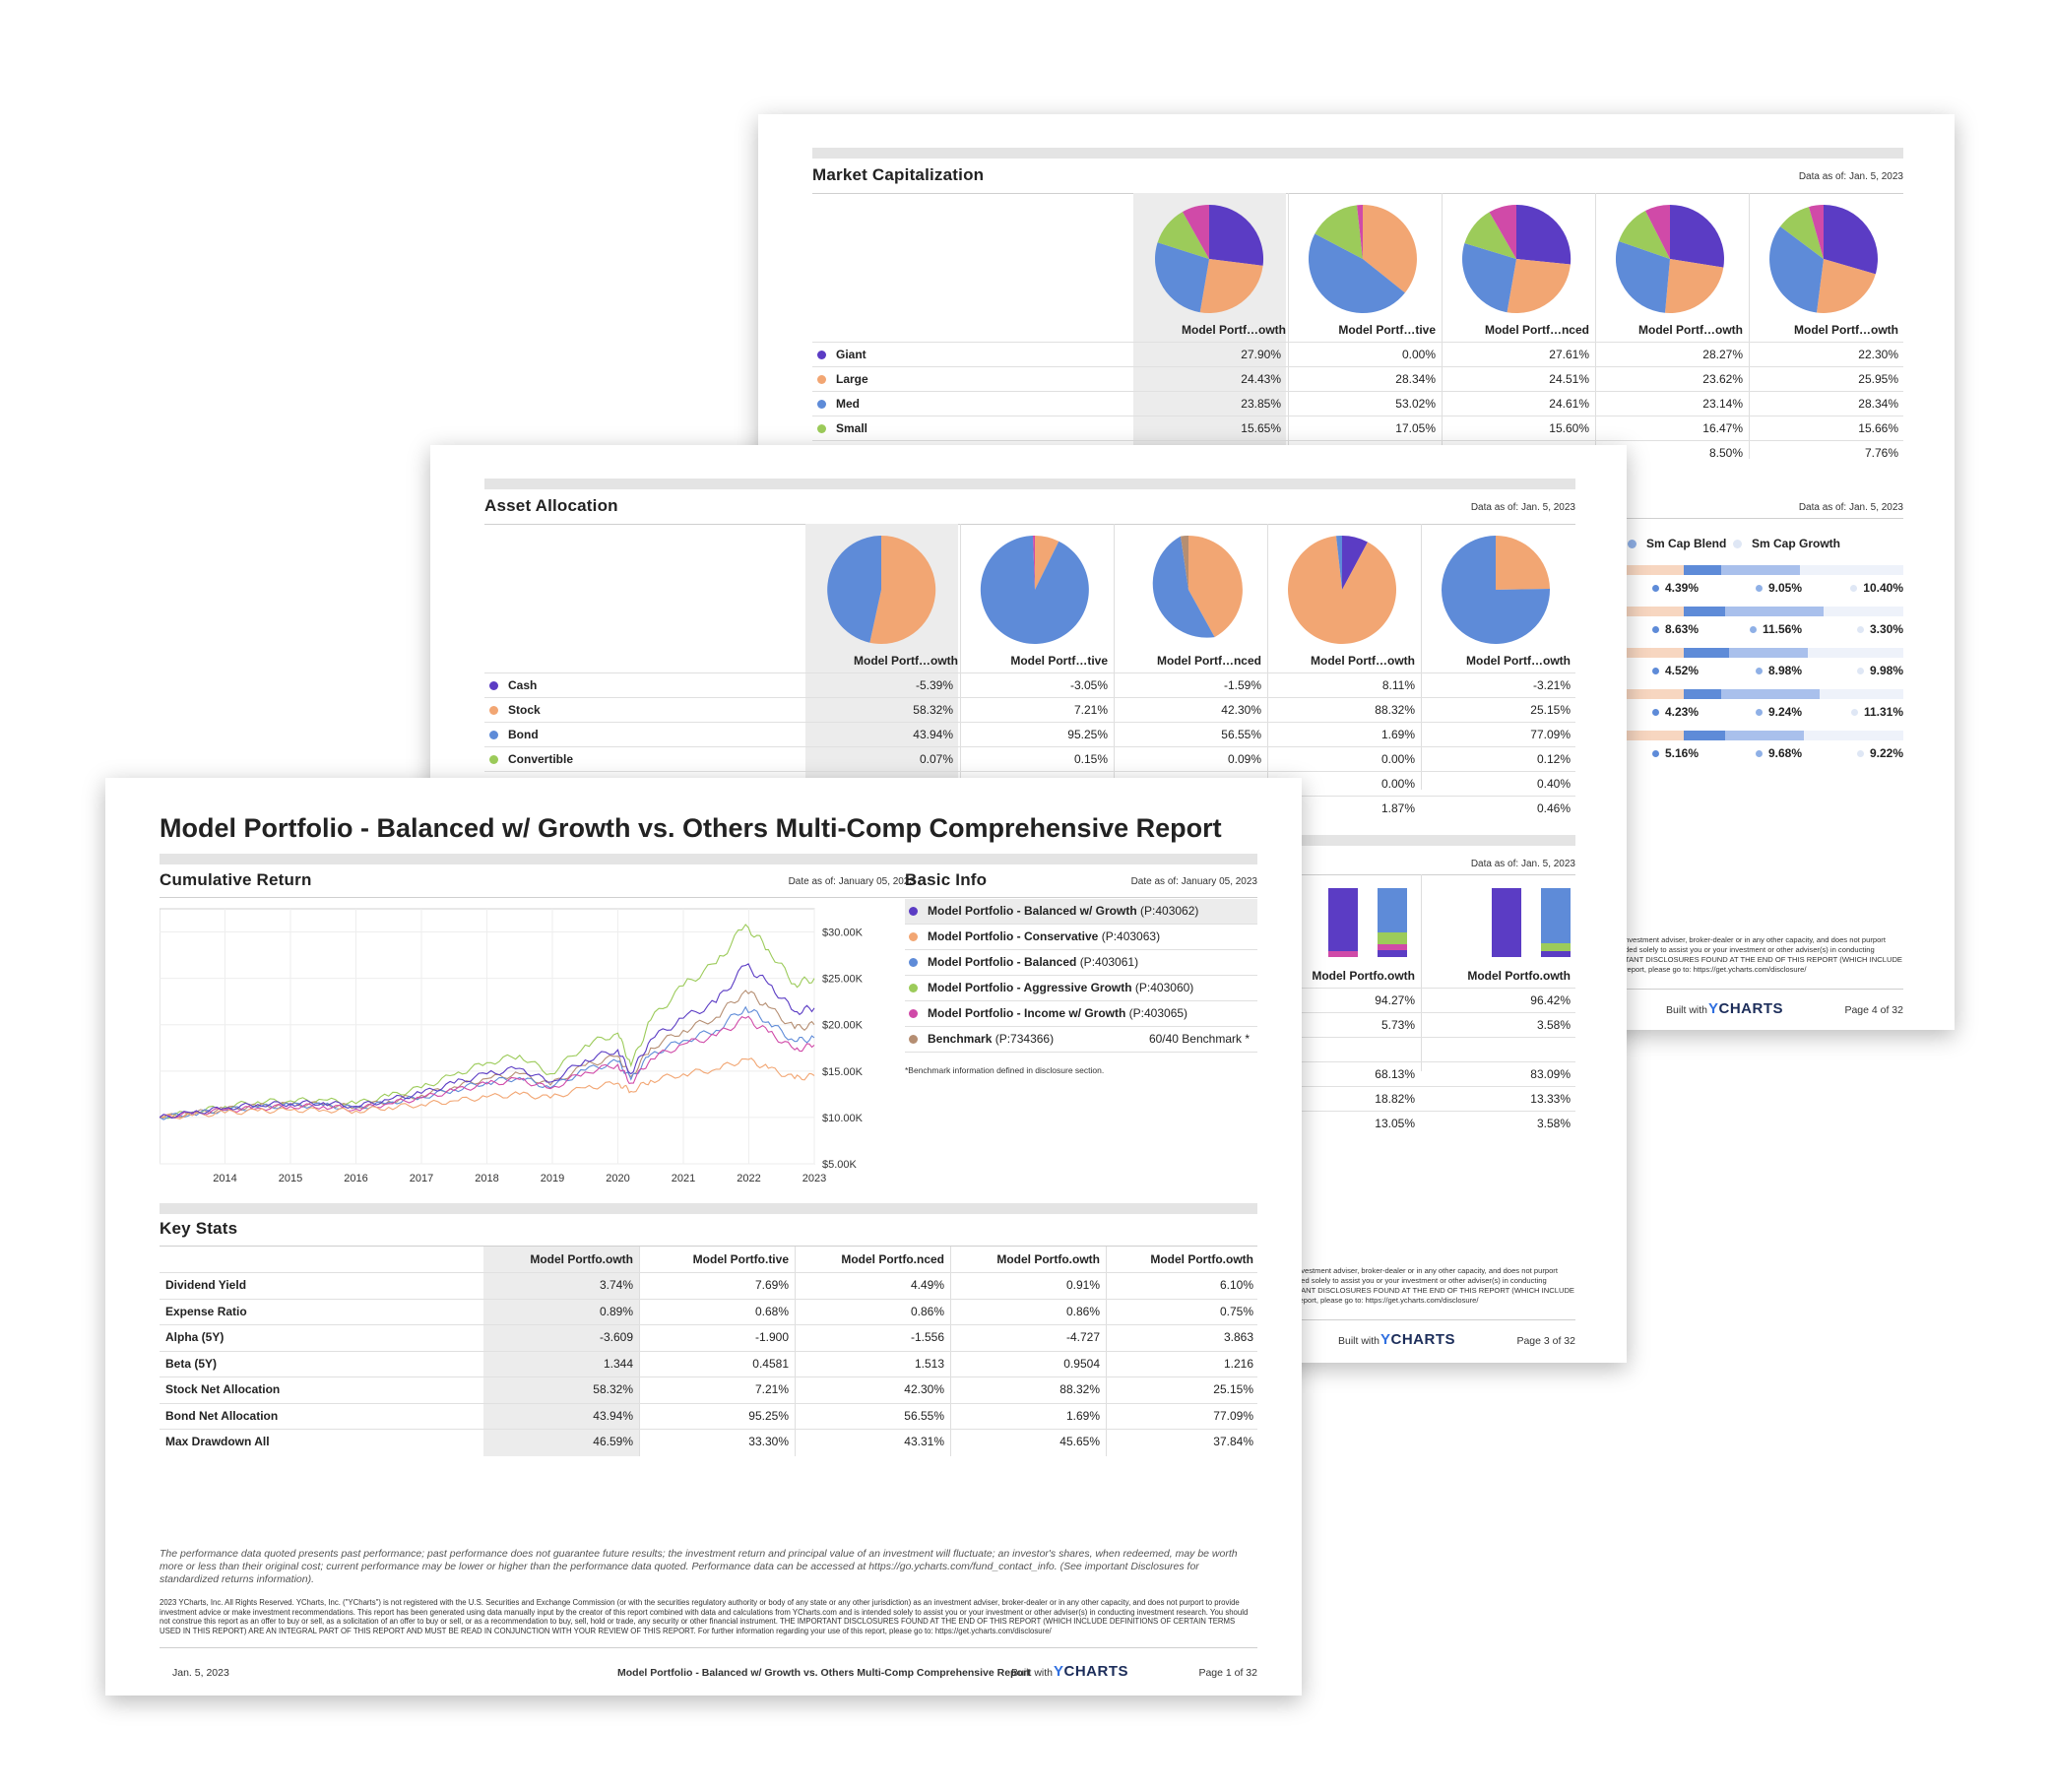  What do you see at coordinates (1784, 588) in the screenshot?
I see `style-value-text: 9.05%` at bounding box center [1784, 588].